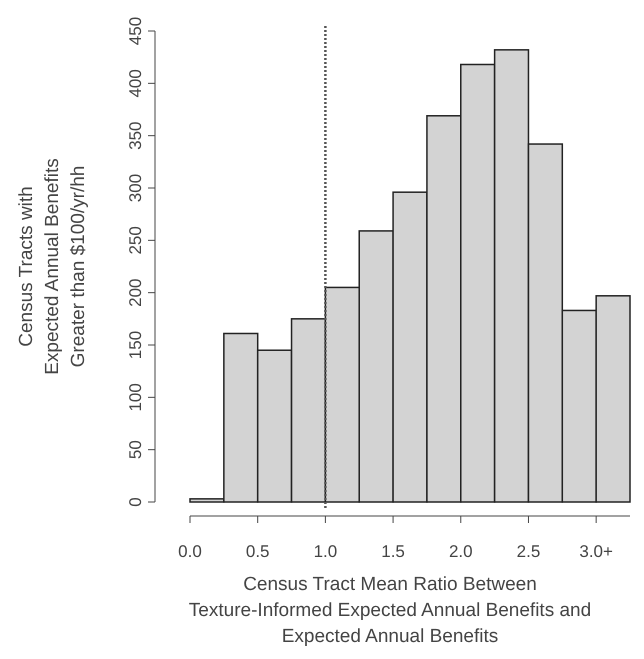  What do you see at coordinates (390, 610) in the screenshot?
I see `x-axis-title: Census Tract Mean Ratio Between Texture-Informed Expected Annual Benefits and Expected Annual Benefits` at bounding box center [390, 610].